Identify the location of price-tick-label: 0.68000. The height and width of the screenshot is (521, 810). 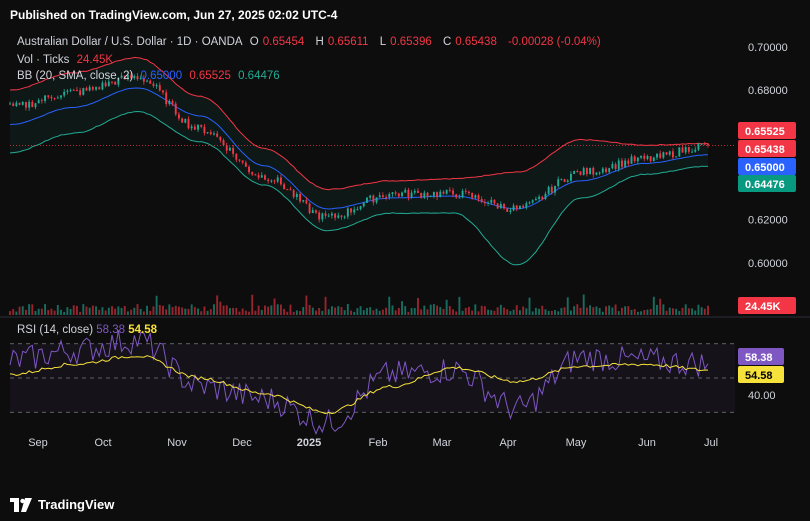
(768, 91).